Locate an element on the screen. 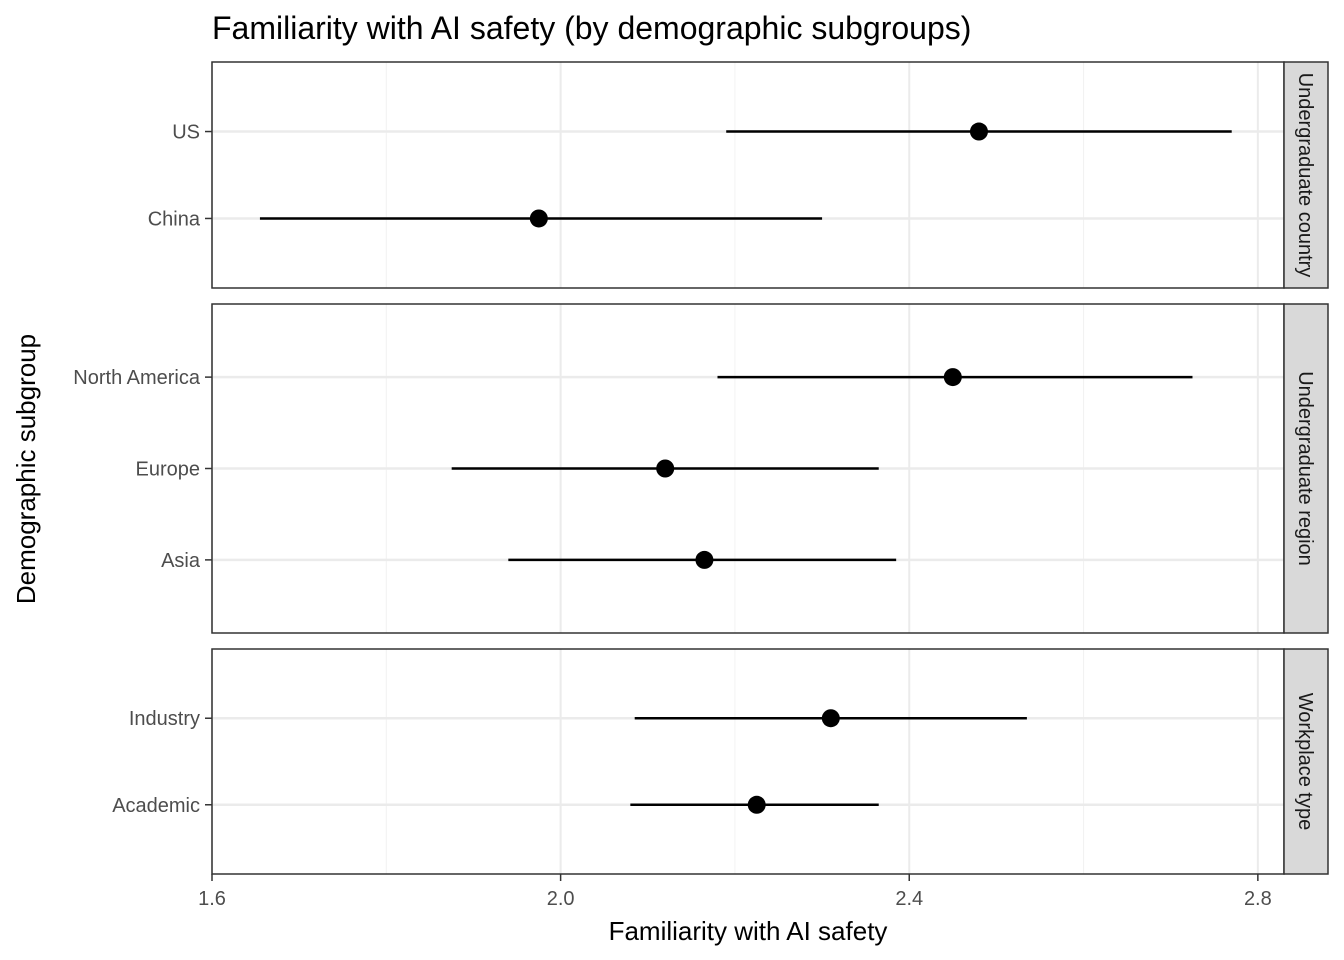 The height and width of the screenshot is (960, 1344). facet-strip-label-clip: Undergraduate region is located at coordinates (1305, 468).